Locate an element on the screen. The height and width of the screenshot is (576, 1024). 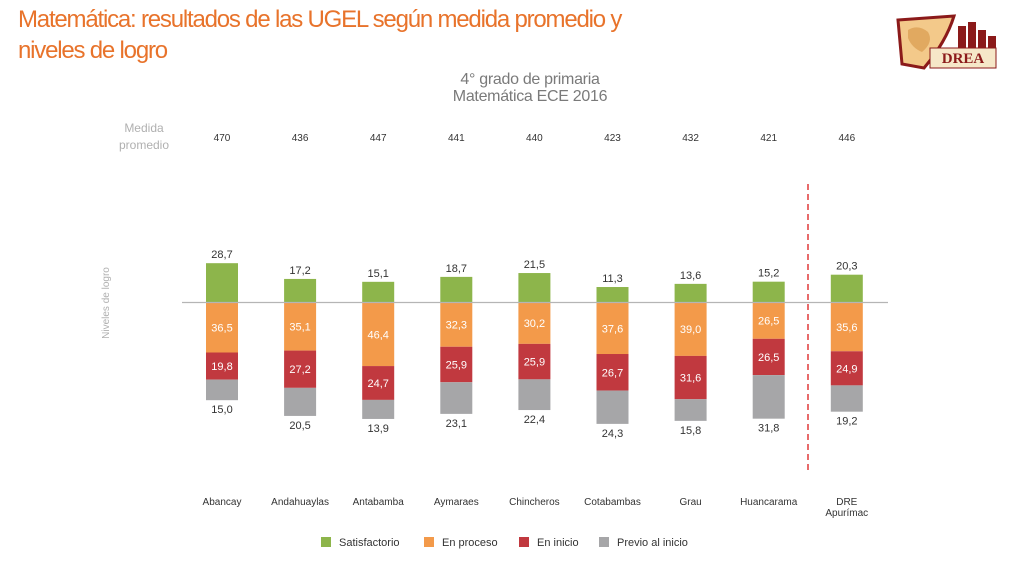
bar-en-proceso-dre-apurimac is located at coordinates (846, 327).